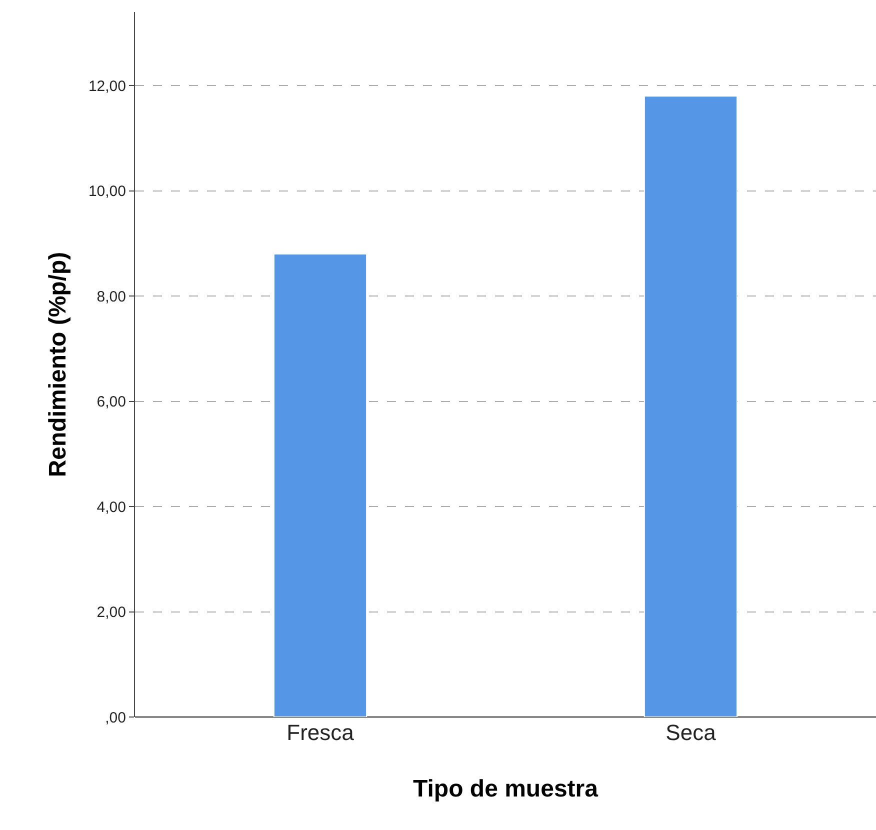  I want to click on y-tick-label: 6,00, so click(111, 402).